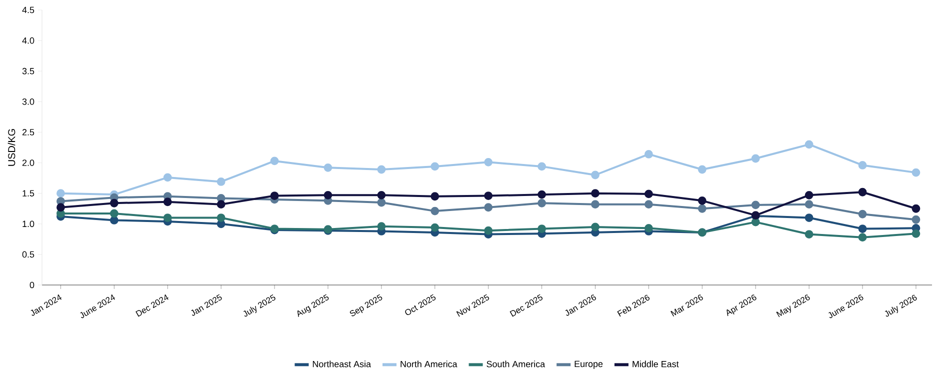 The image size is (950, 380). I want to click on x-tick-label: July 2025, so click(259, 305).